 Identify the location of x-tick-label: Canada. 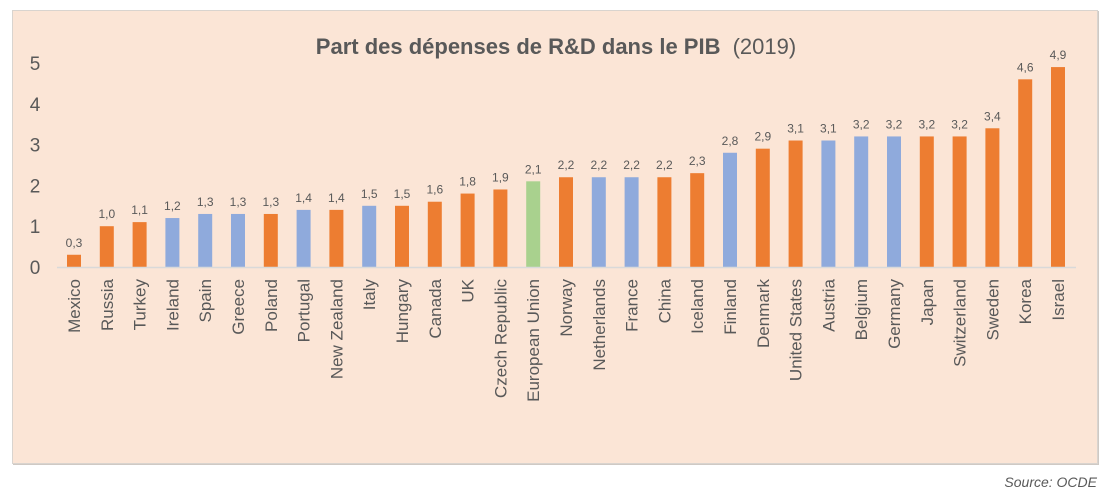
(435, 308).